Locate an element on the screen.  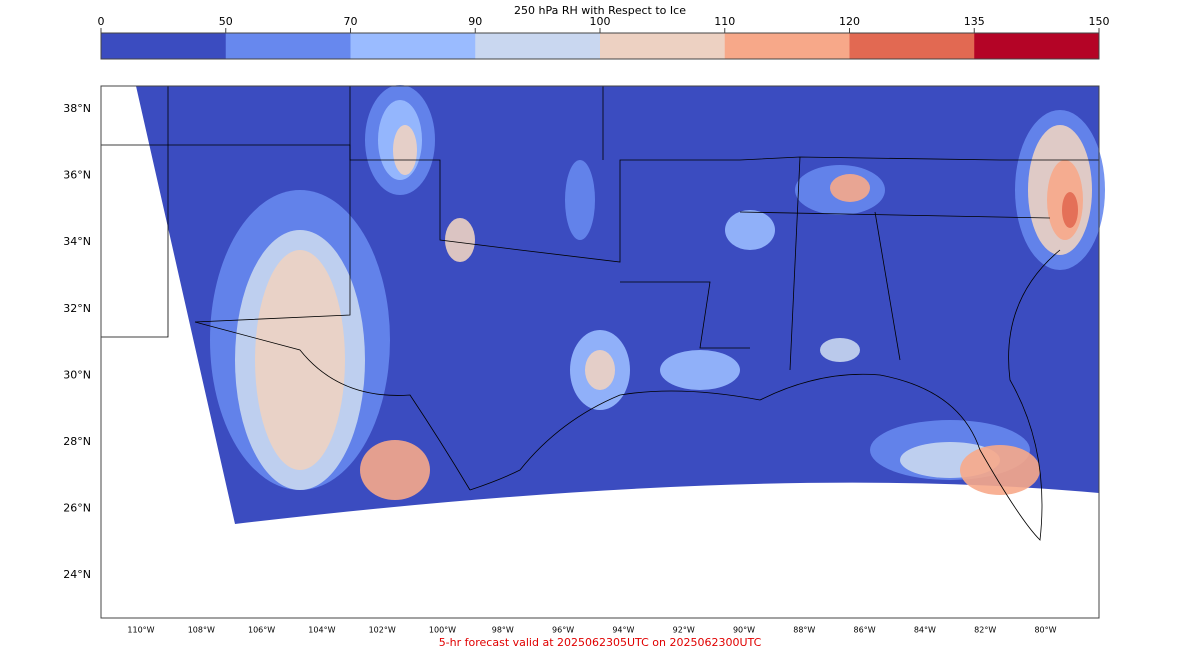
colorbar-tick-label: 90 is located at coordinates (475, 21).